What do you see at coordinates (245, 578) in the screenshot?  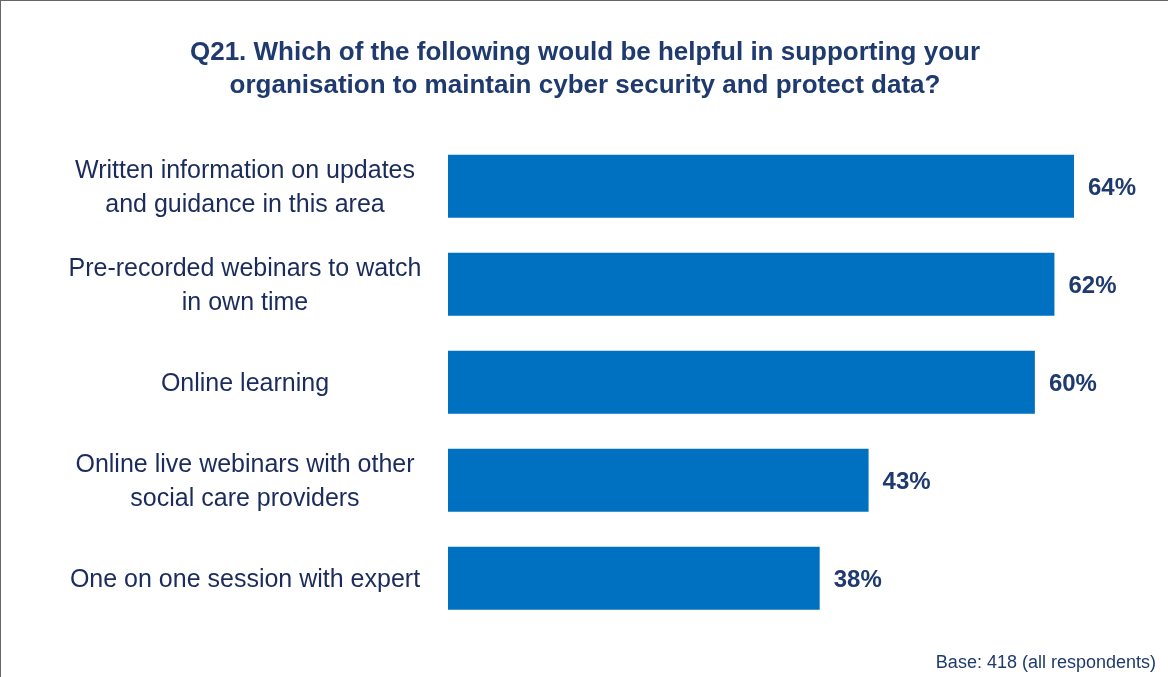 I see `y-tick-label: One on one session with expert` at bounding box center [245, 578].